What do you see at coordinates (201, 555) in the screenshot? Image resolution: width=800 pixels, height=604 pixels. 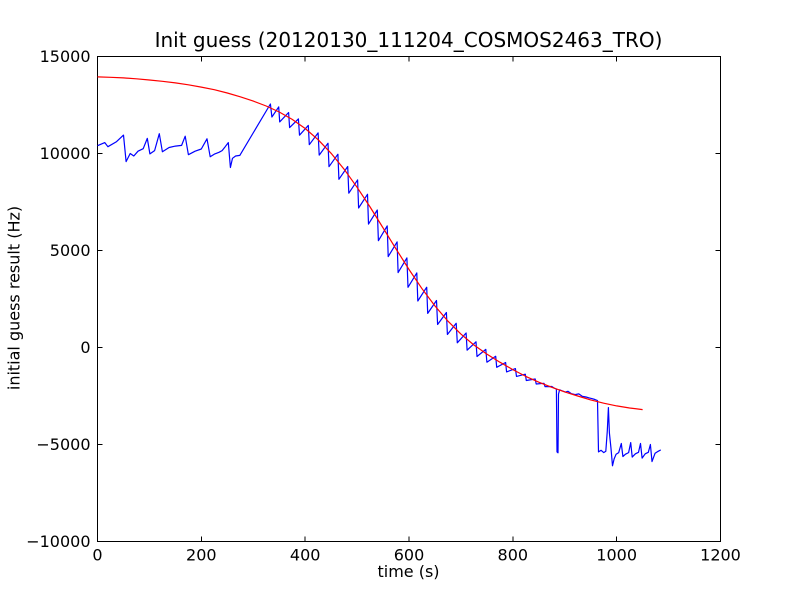 I see `x-tick-label: 200` at bounding box center [201, 555].